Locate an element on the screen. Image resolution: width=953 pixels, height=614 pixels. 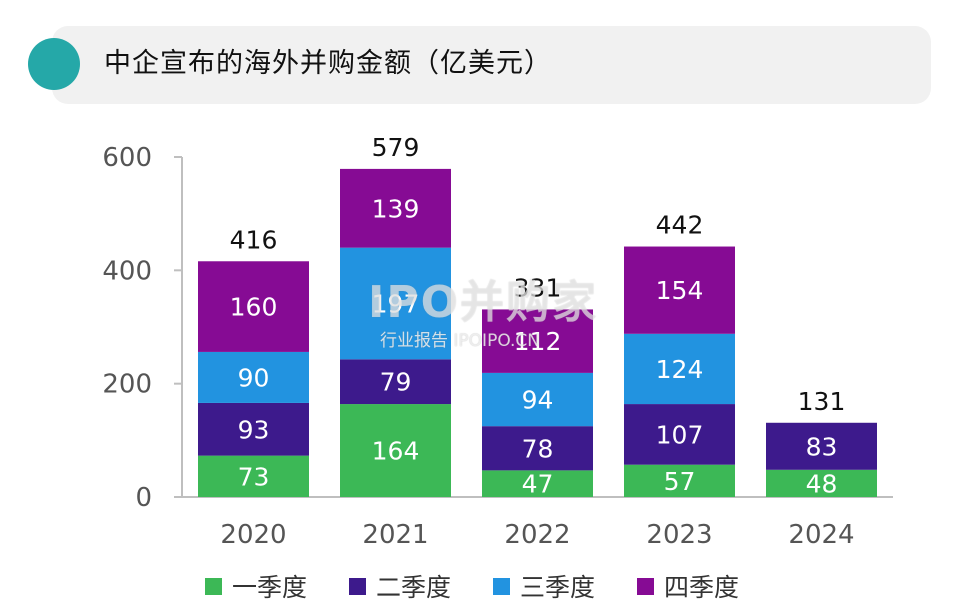
bar-value-label: 48 is located at coordinates (822, 483).